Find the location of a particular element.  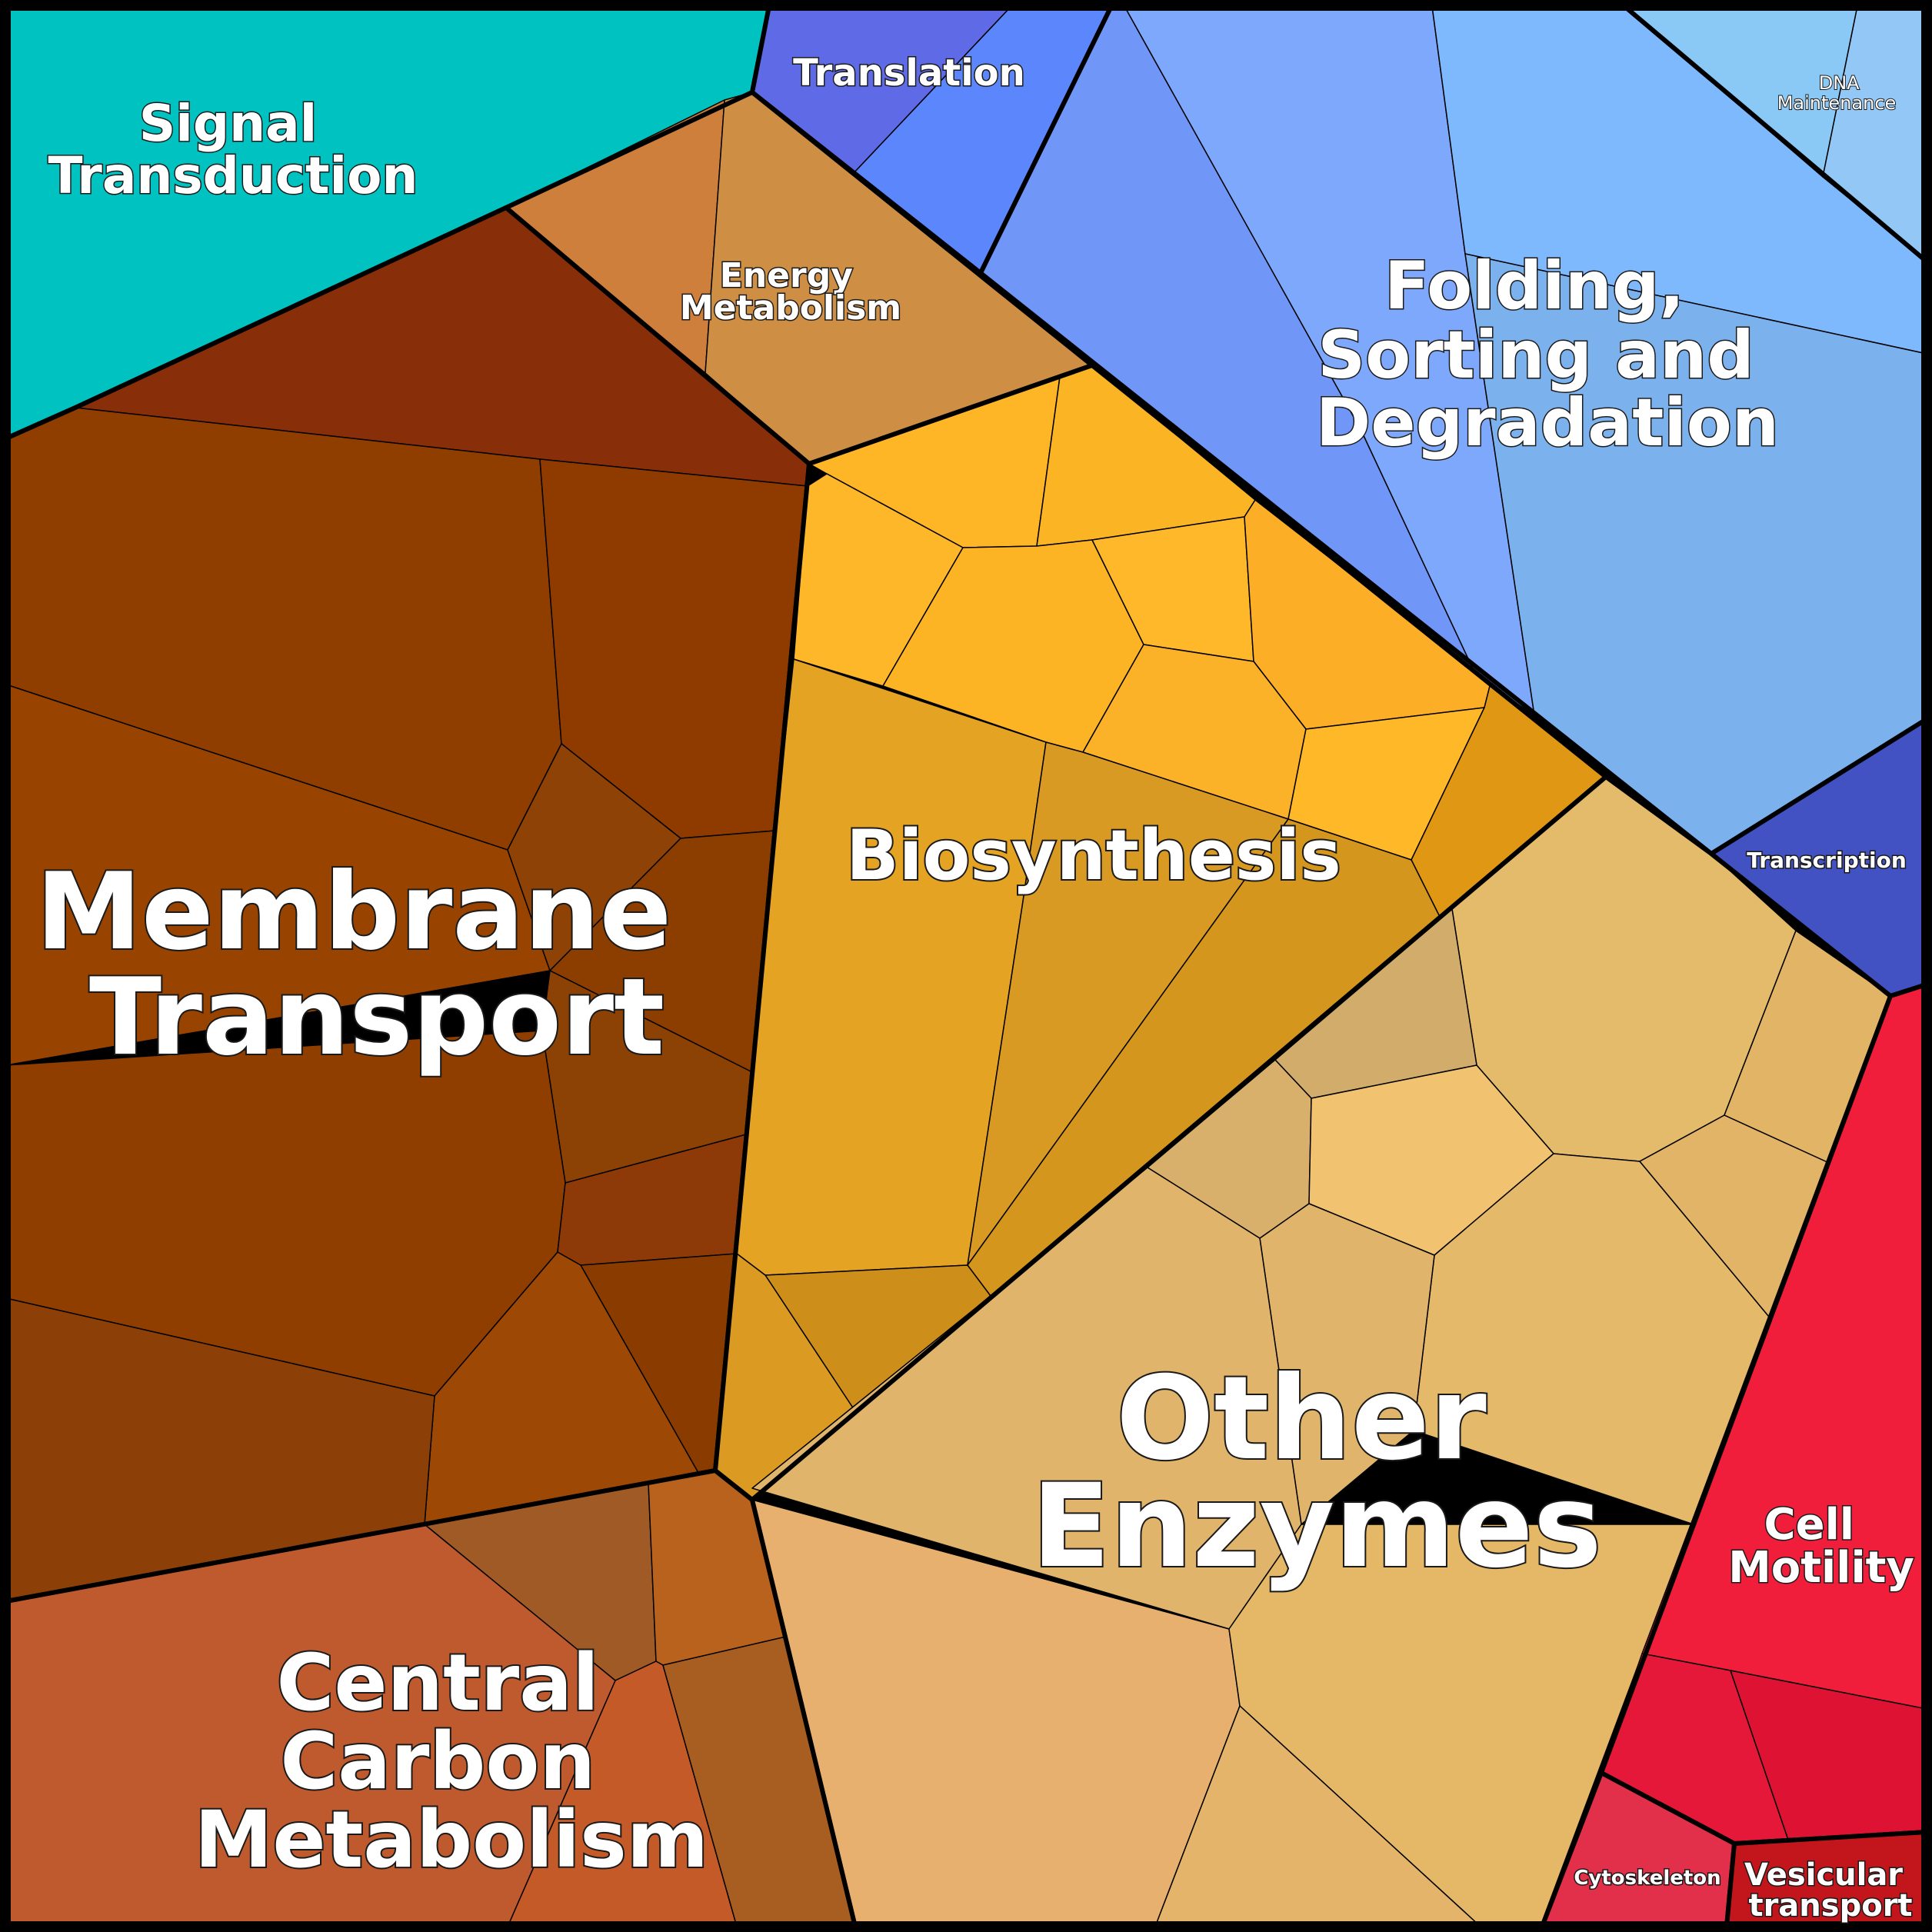

label-line: Translation is located at coordinates (909, 73).